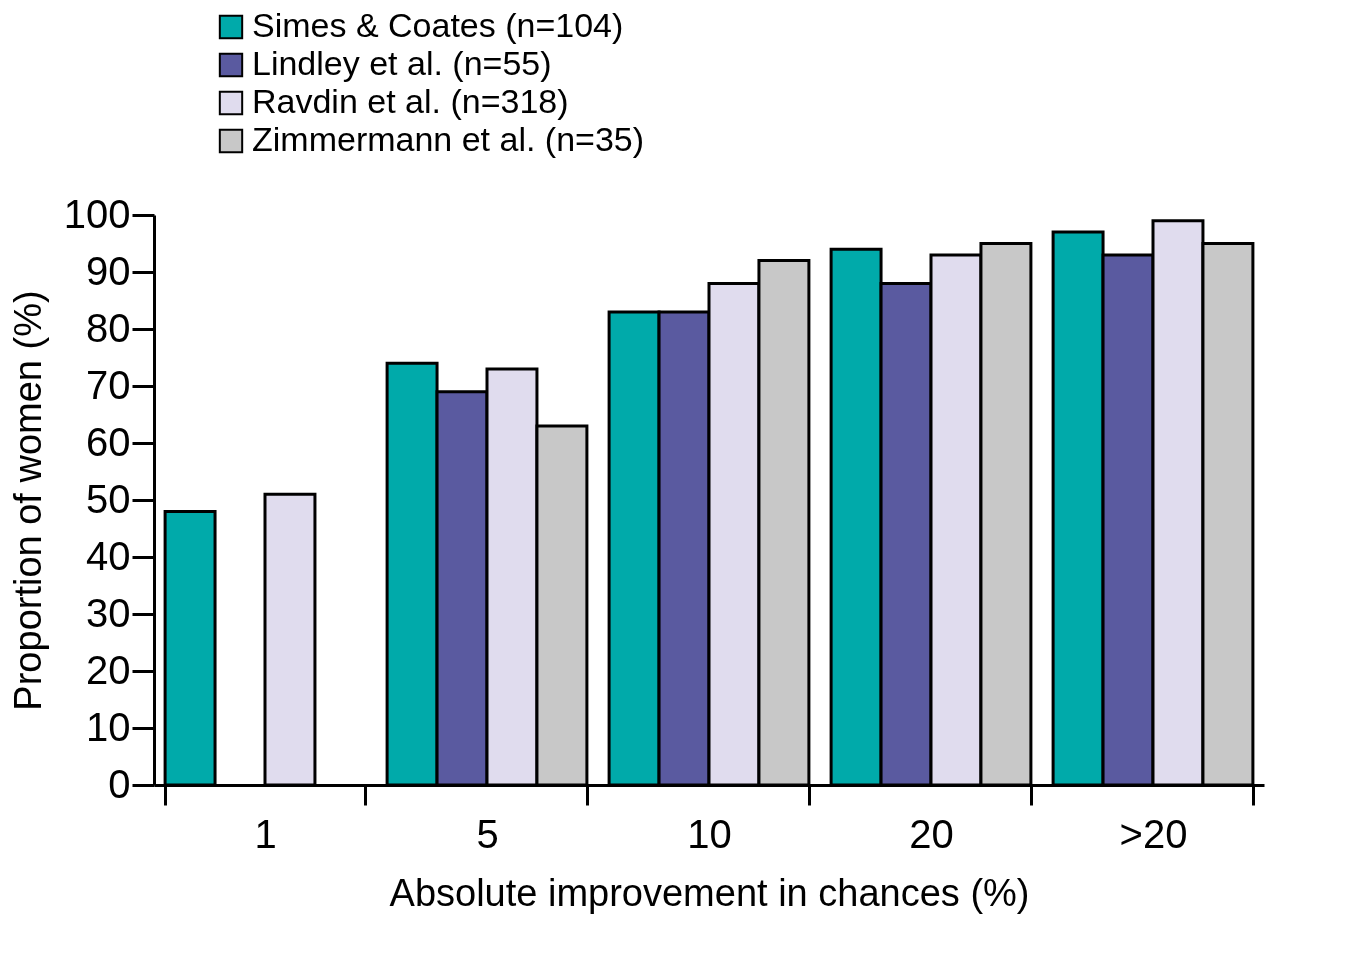 Image resolution: width=1363 pixels, height=975 pixels. I want to click on y-tick-label: 90, so click(108, 270).